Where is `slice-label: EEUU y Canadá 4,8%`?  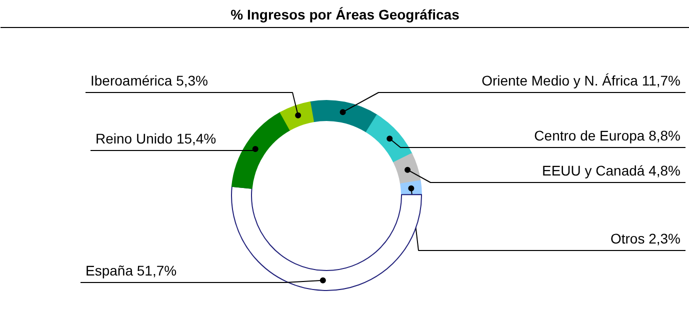
slice-label: EEUU y Canadá 4,8% is located at coordinates (611, 170).